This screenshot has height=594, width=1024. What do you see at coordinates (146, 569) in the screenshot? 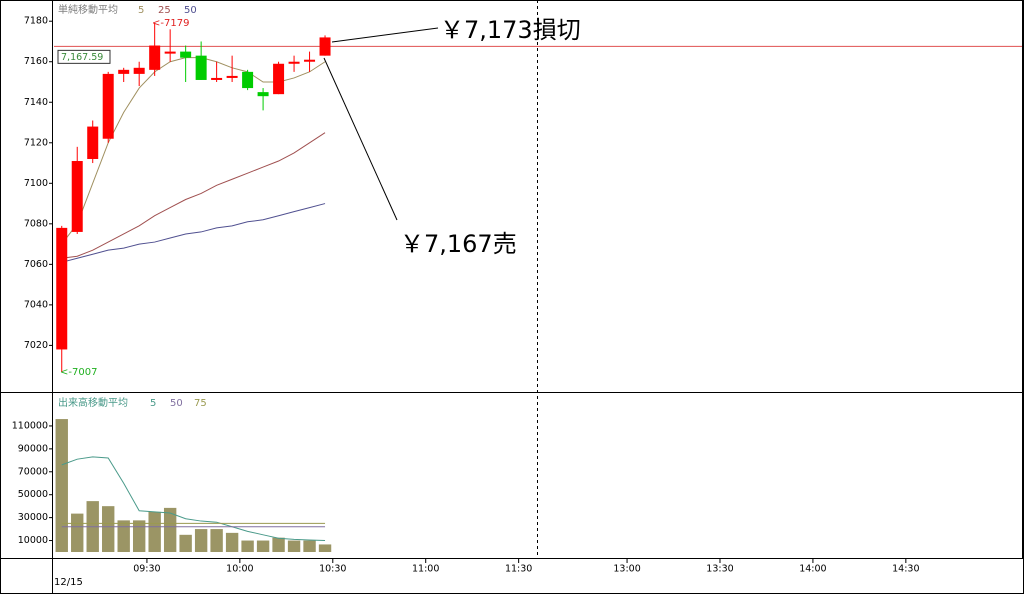
I see `x-tick-label: 09:30` at bounding box center [146, 569].